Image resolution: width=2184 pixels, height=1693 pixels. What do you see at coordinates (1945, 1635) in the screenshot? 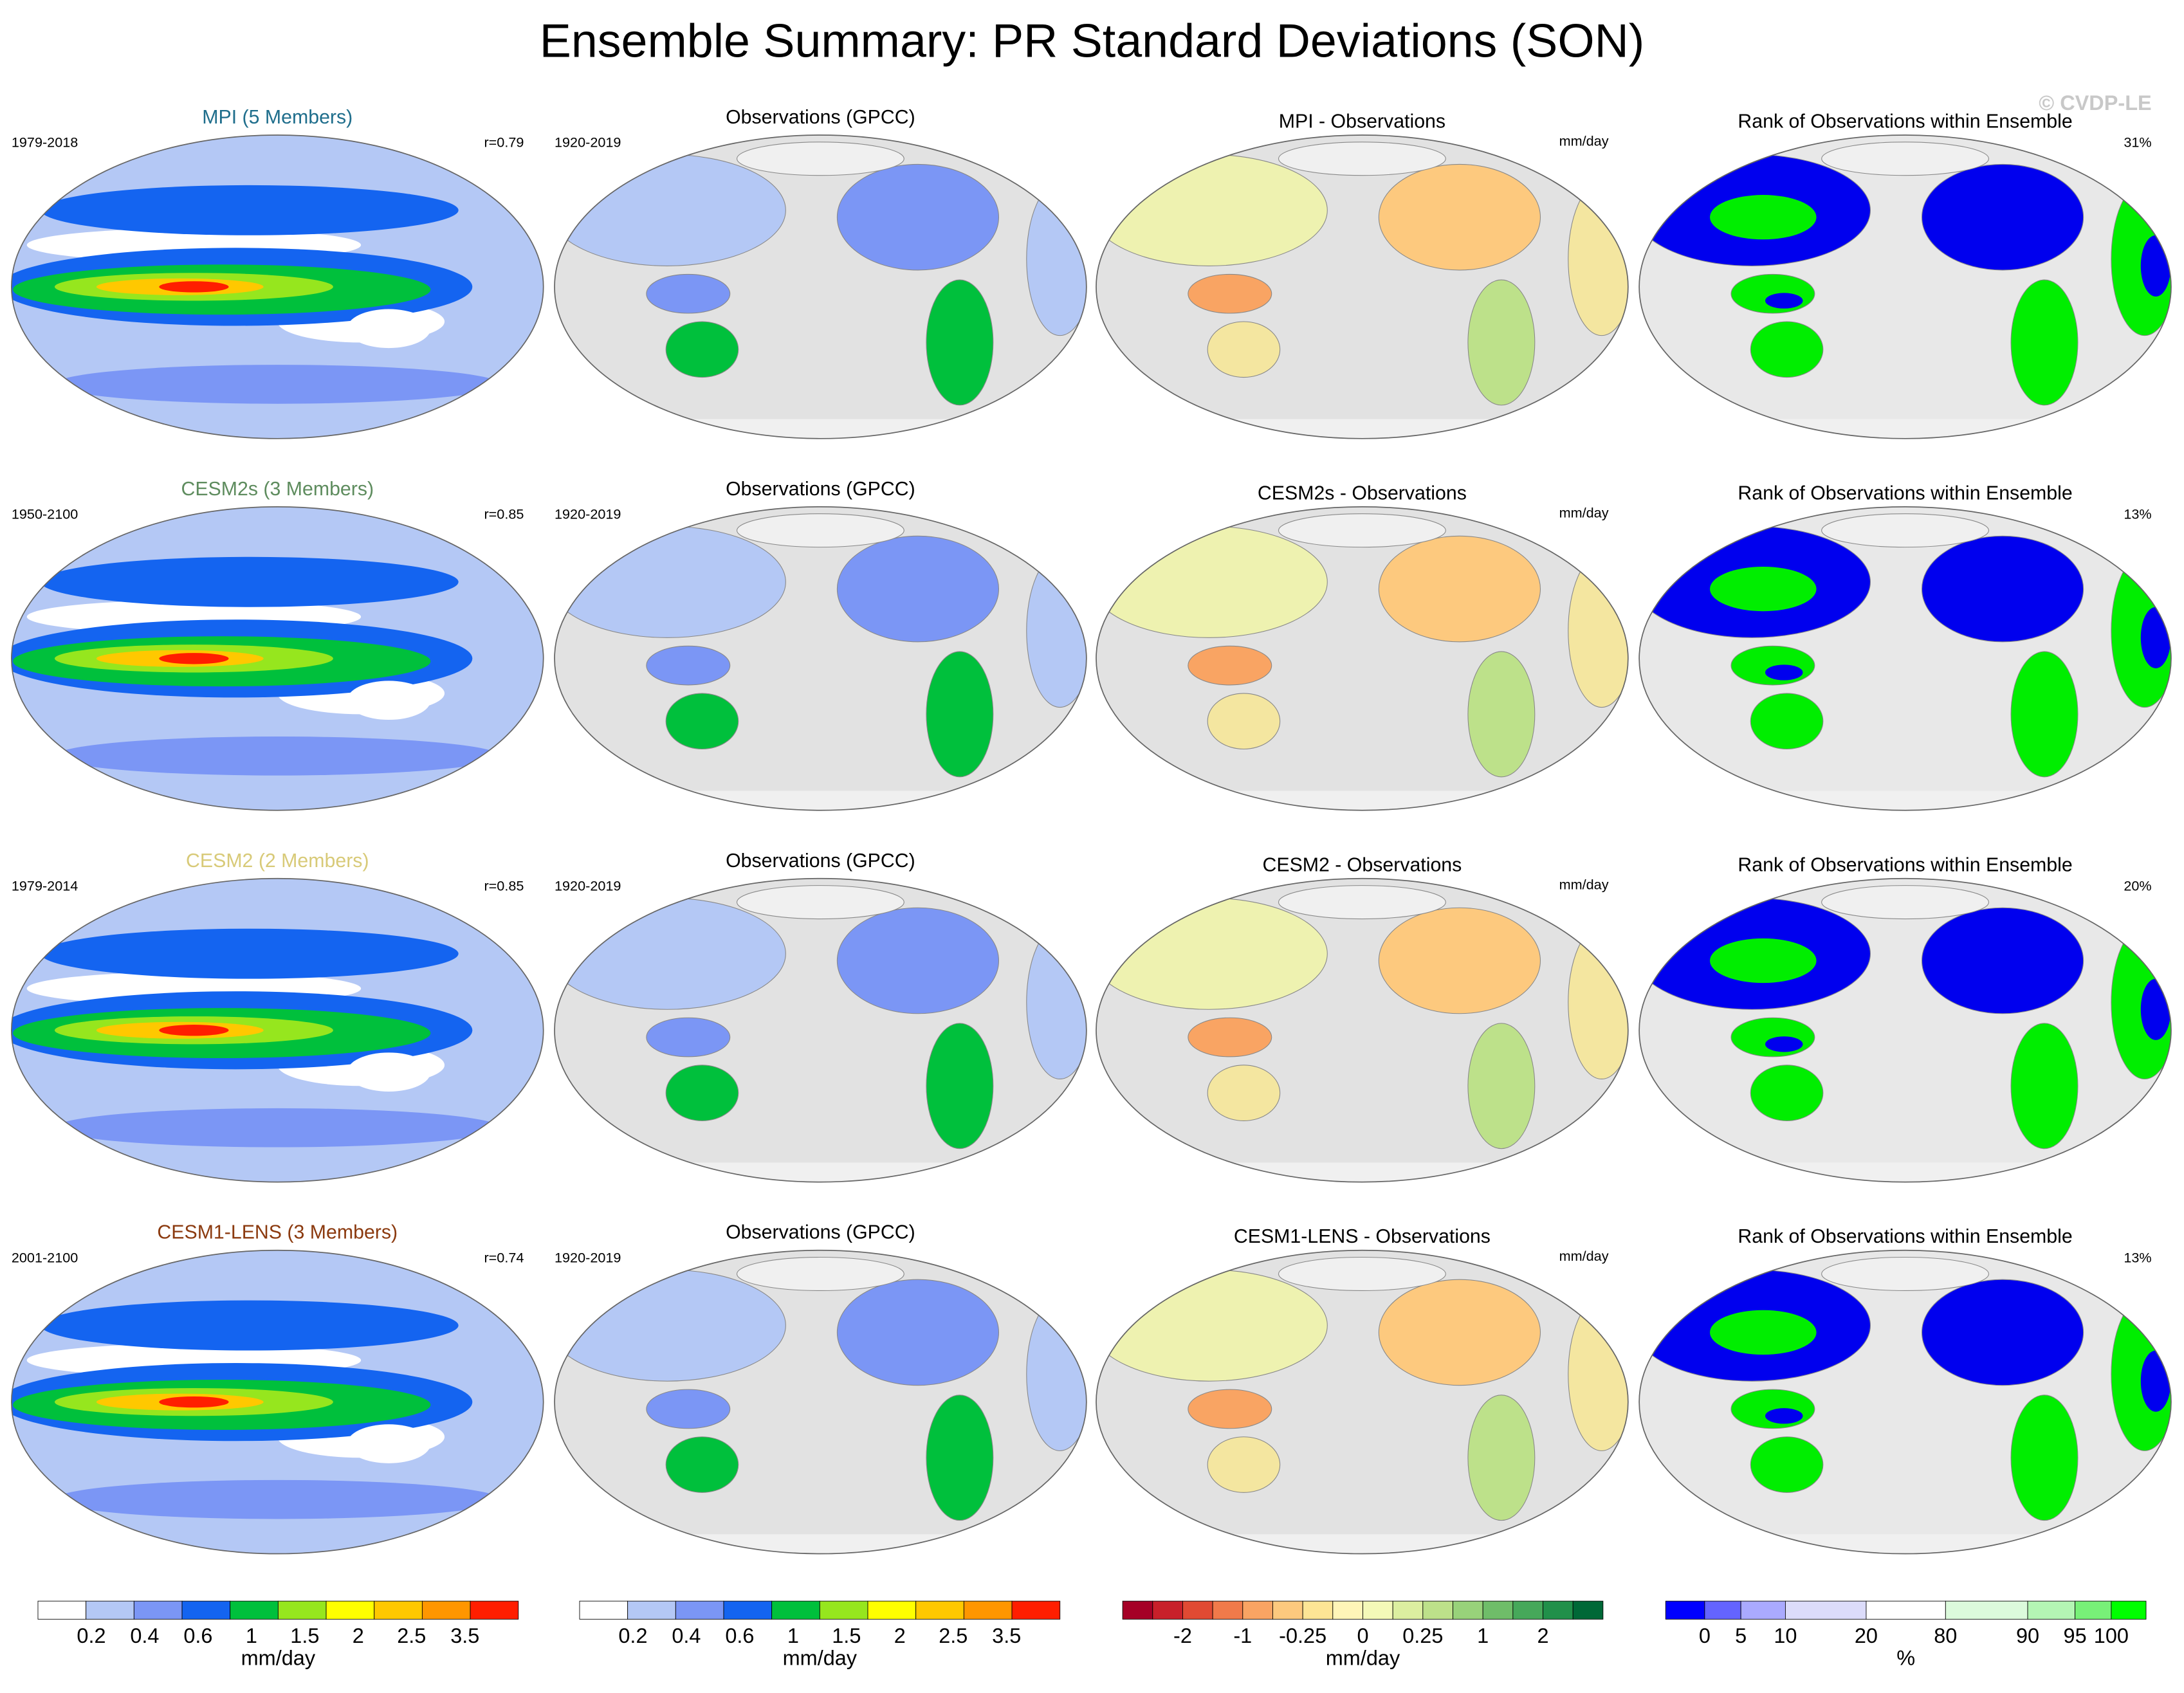
I see `colorbar-label: 80` at bounding box center [1945, 1635].